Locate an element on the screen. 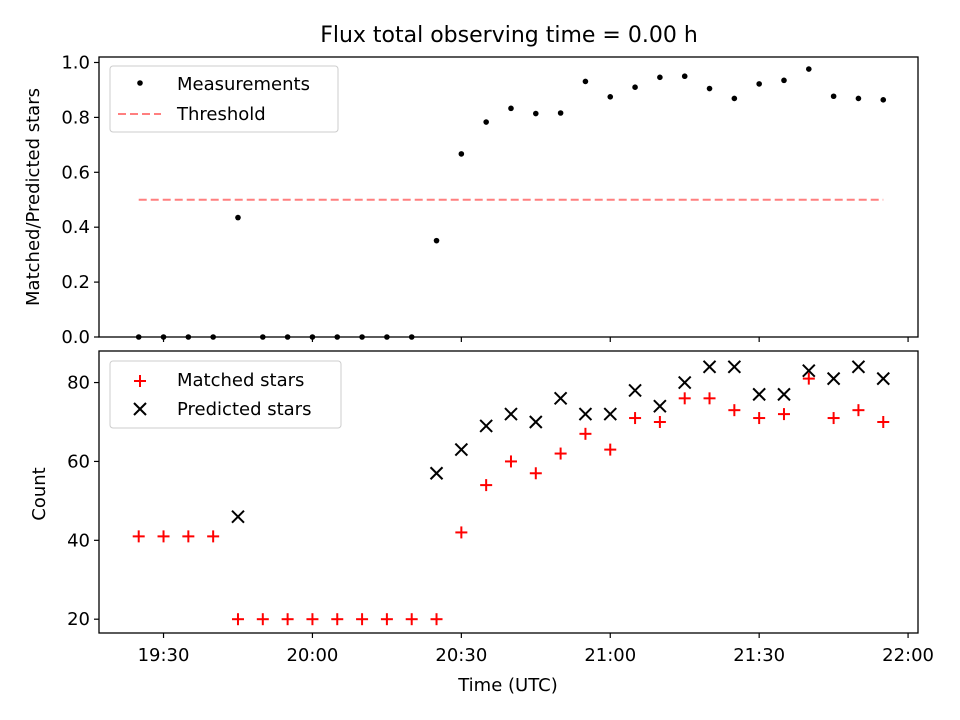 This screenshot has height=720, width=960. legend-predicted-label: Predicted stars is located at coordinates (244, 409).